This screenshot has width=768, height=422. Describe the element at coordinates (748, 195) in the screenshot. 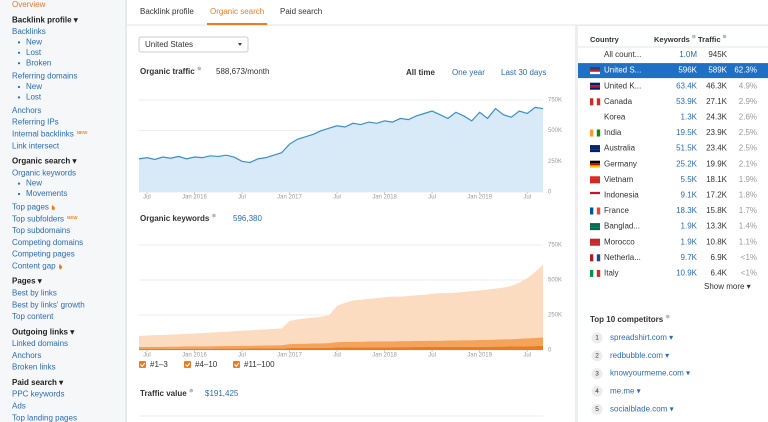

I see `table-cell: 1.8%` at that location.